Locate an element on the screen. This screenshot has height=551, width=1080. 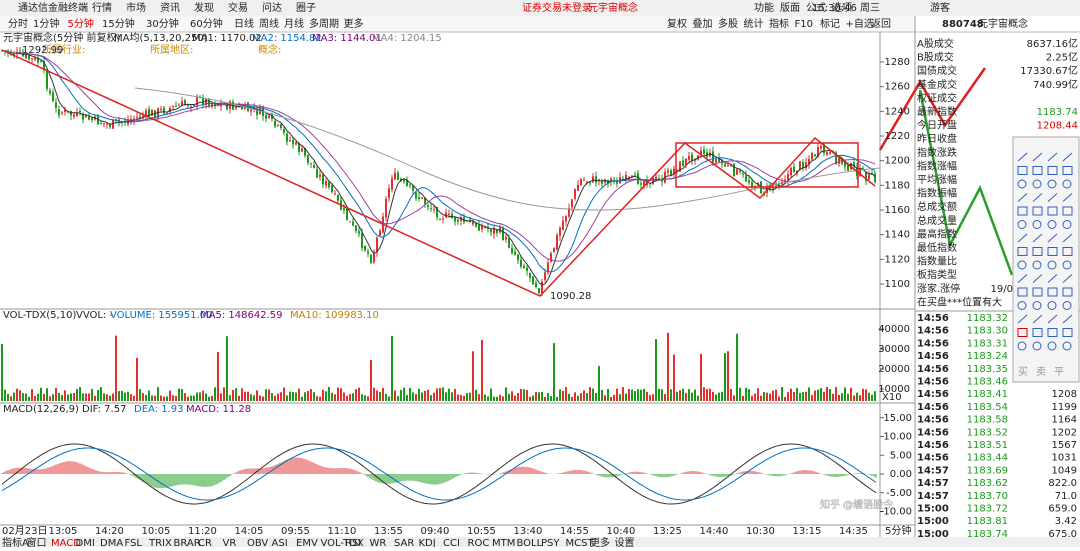
bottom-tab: 设置 is located at coordinates (625, 543).